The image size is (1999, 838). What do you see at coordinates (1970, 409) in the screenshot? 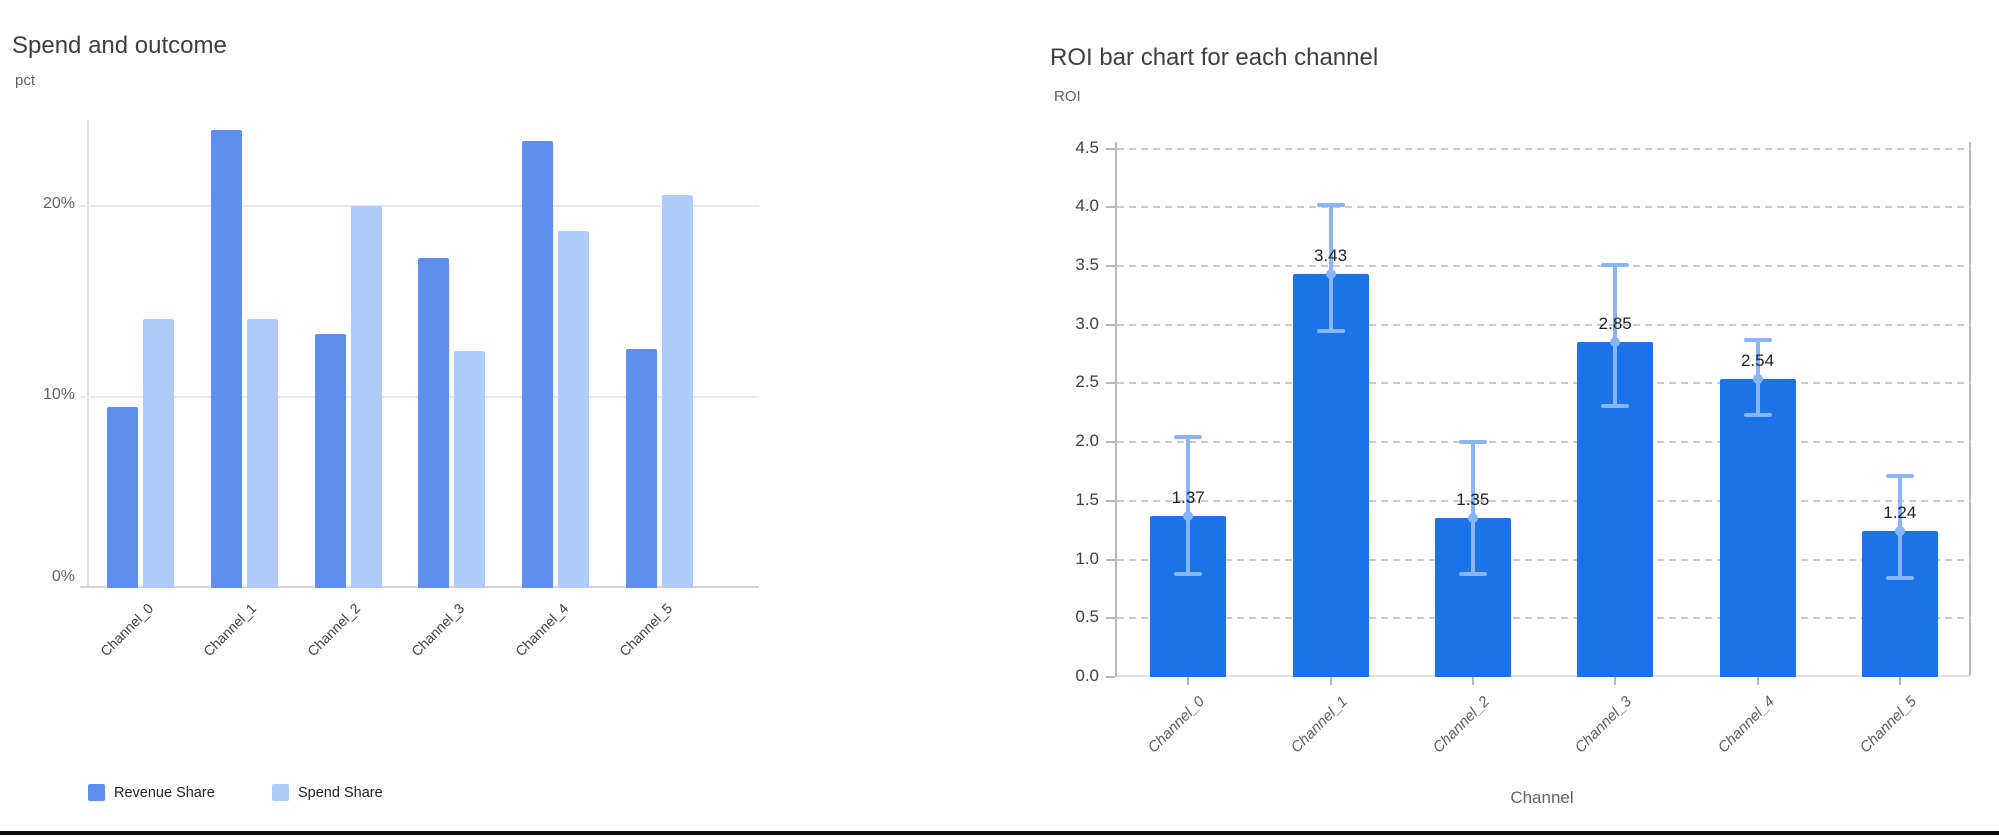
I see `right-spine` at bounding box center [1970, 409].